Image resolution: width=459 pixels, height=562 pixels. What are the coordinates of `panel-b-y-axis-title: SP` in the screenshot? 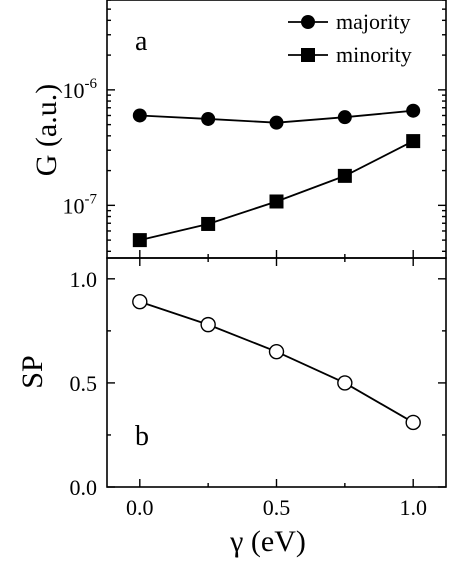 It's located at (32, 371).